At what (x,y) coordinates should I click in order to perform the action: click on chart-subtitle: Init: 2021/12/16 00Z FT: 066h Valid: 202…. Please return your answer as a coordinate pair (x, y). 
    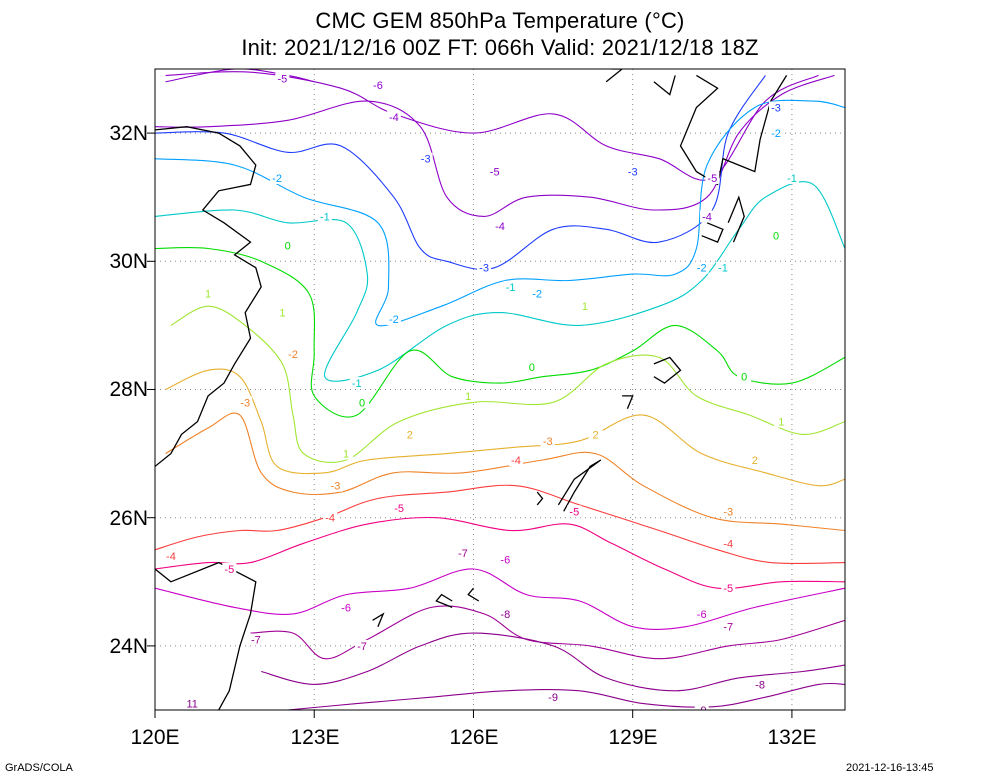
    Looking at the image, I should click on (500, 47).